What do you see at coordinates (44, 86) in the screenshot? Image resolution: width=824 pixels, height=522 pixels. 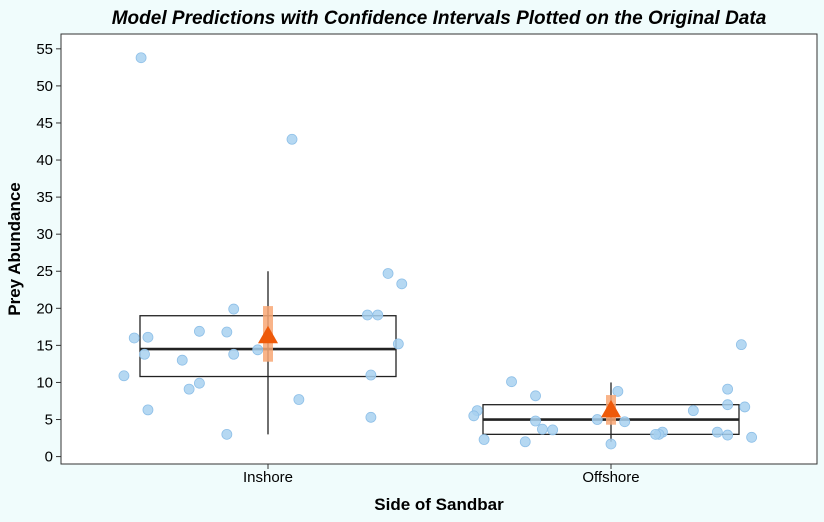 I see `y-tick-label: 50` at bounding box center [44, 86].